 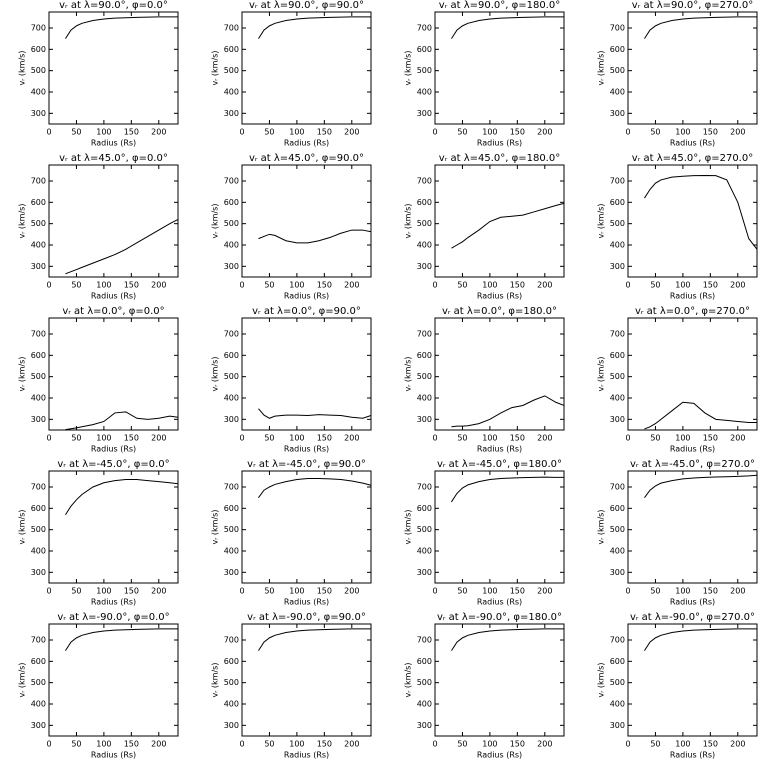 What do you see at coordinates (692, 311) in the screenshot?
I see `chart-title: vᵣ at λ=0.0°, φ=270.0°` at bounding box center [692, 311].